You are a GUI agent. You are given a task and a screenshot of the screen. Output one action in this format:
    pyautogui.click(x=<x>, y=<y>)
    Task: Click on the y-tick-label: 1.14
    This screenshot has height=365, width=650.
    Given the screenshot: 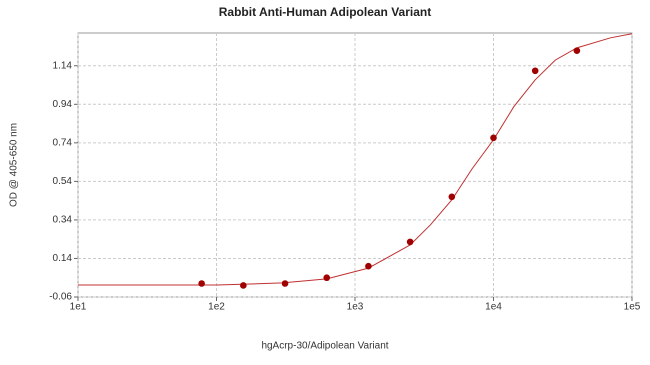 What is the action you would take?
    pyautogui.click(x=63, y=65)
    